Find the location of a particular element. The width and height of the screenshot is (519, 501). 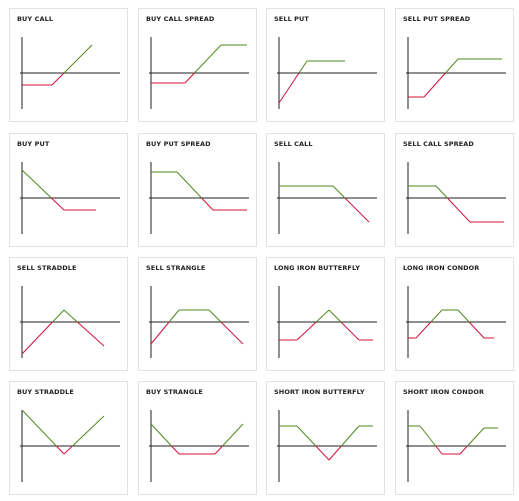

strategy-card: SELL PUT is located at coordinates (325, 65).